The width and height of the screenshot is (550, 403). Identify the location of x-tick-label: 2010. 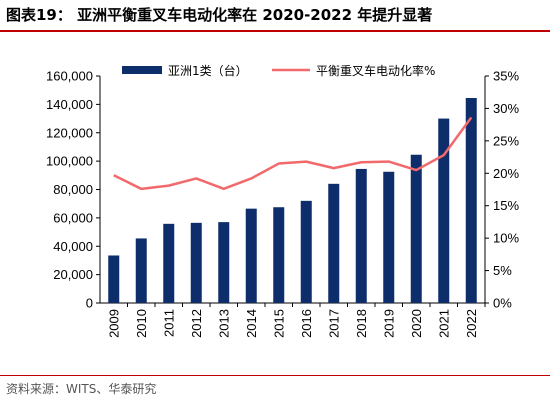
(141, 323).